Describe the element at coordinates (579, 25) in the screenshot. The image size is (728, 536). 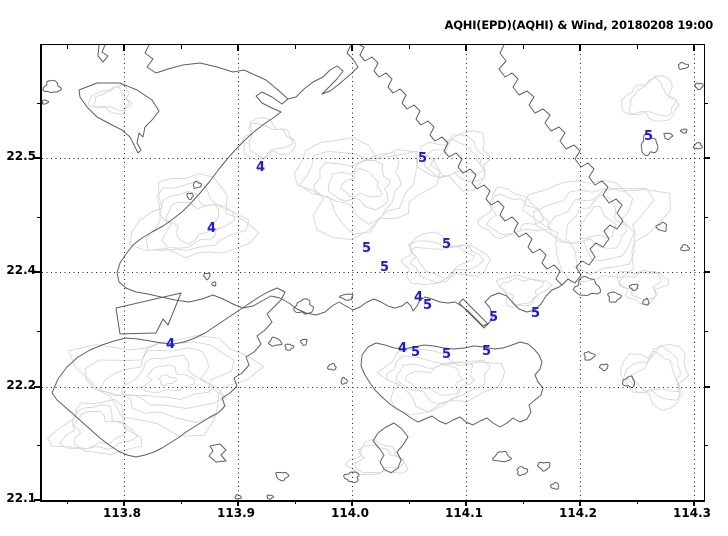
I see `chart-title: AQHI(EPD)(AQHI) & Wind, 20180208 19:00` at that location.